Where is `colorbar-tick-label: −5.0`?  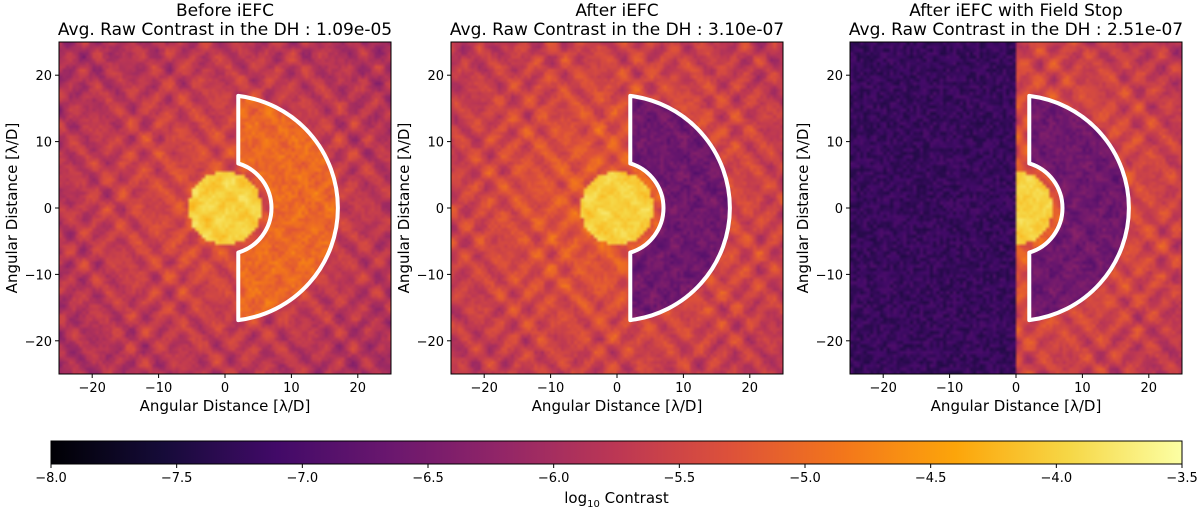
colorbar-tick-label: −5.0 is located at coordinates (805, 478).